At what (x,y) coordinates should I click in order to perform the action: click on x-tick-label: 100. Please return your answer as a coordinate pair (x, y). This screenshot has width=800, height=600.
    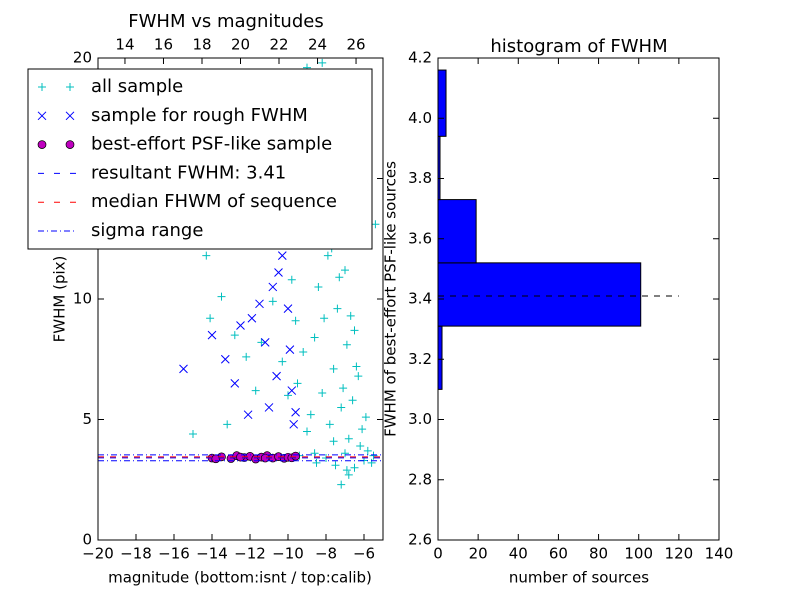
    Looking at the image, I should click on (638, 554).